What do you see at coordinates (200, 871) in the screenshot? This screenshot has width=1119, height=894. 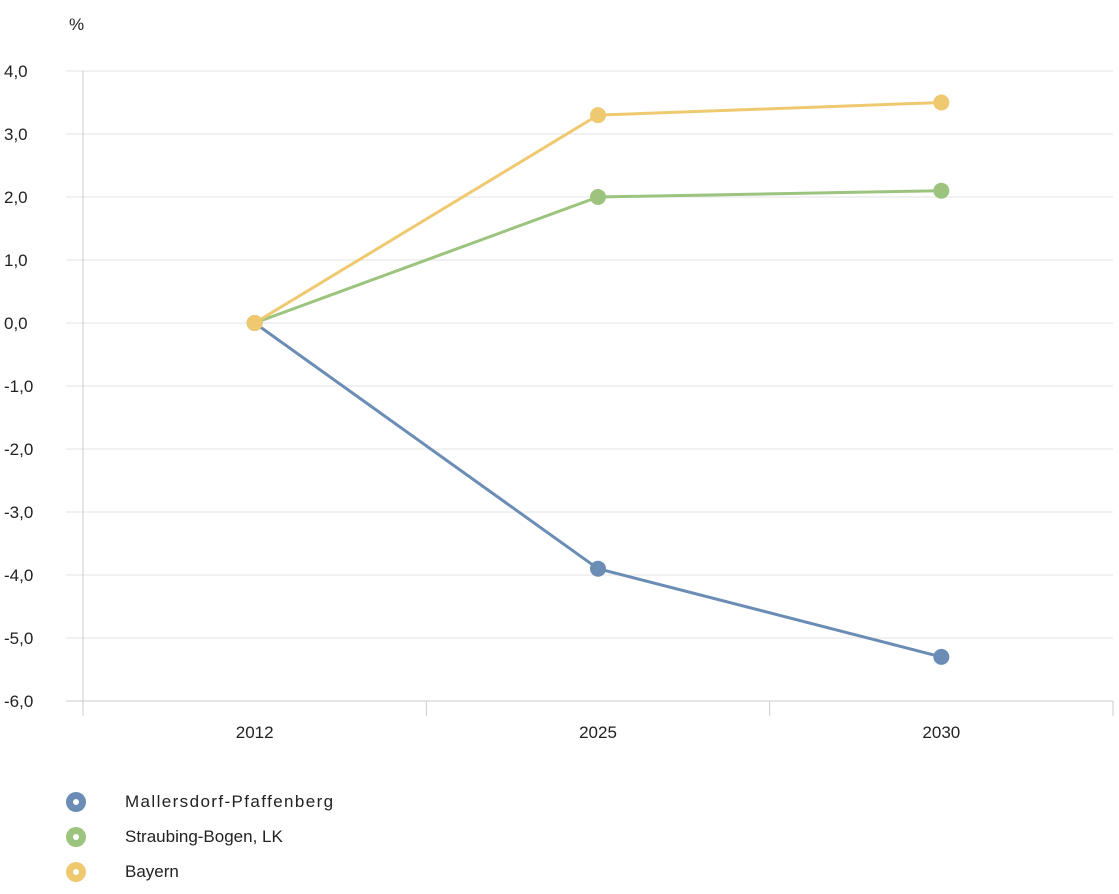 I see `legend-item-bayern: Bayern` at bounding box center [200, 871].